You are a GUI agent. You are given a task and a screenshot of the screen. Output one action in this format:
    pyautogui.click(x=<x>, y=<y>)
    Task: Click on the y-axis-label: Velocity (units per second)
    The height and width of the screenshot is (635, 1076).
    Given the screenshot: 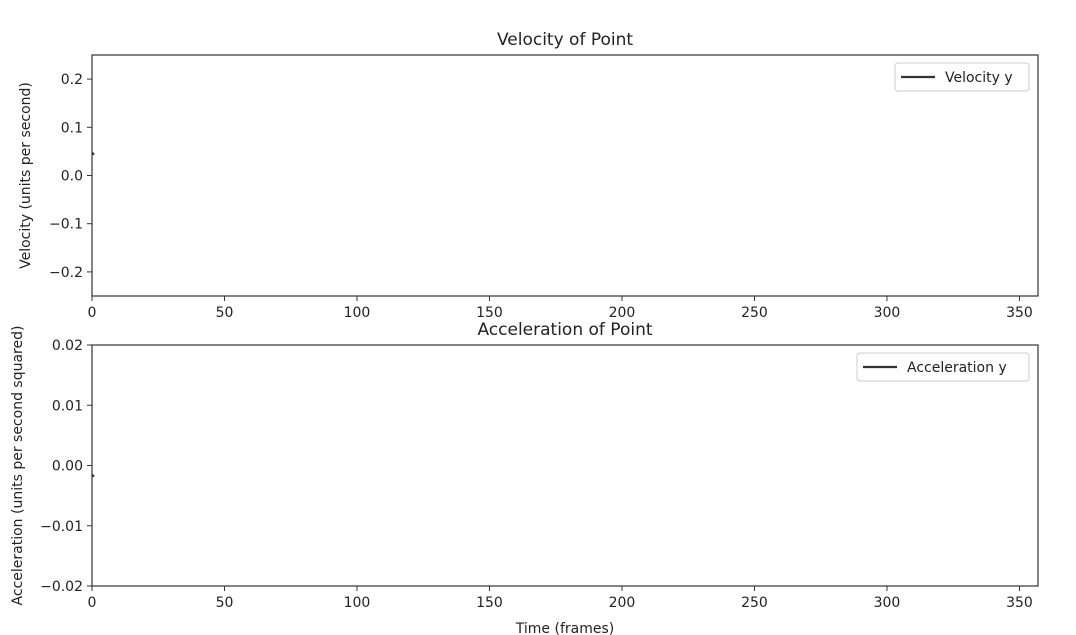 What is the action you would take?
    pyautogui.click(x=26, y=175)
    